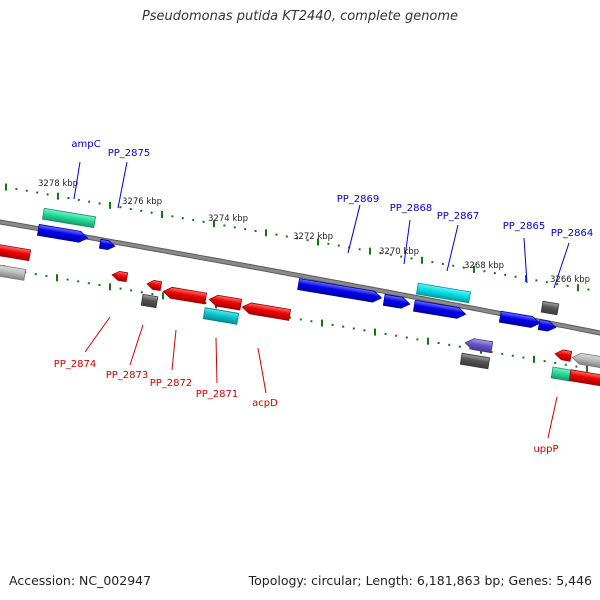 The width and height of the screenshot is (600, 600). Describe the element at coordinates (484, 266) in the screenshot. I see `scale-label: 3268 kbp` at that location.